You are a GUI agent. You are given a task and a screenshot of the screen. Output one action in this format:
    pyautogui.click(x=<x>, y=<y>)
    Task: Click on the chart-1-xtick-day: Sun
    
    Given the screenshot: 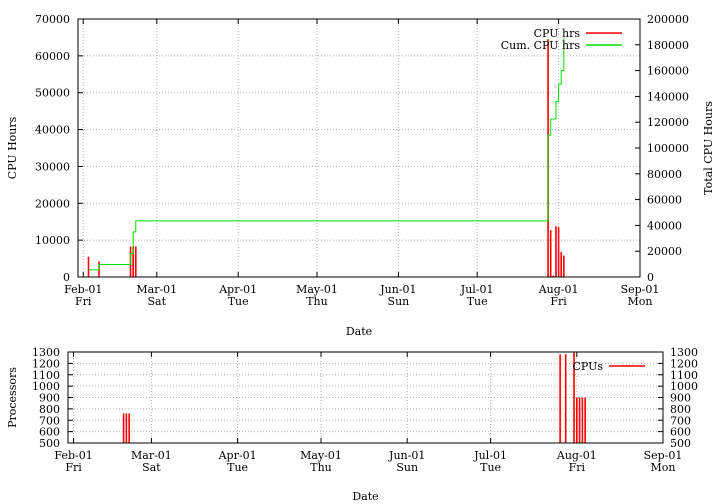 What is the action you would take?
    pyautogui.click(x=399, y=301)
    